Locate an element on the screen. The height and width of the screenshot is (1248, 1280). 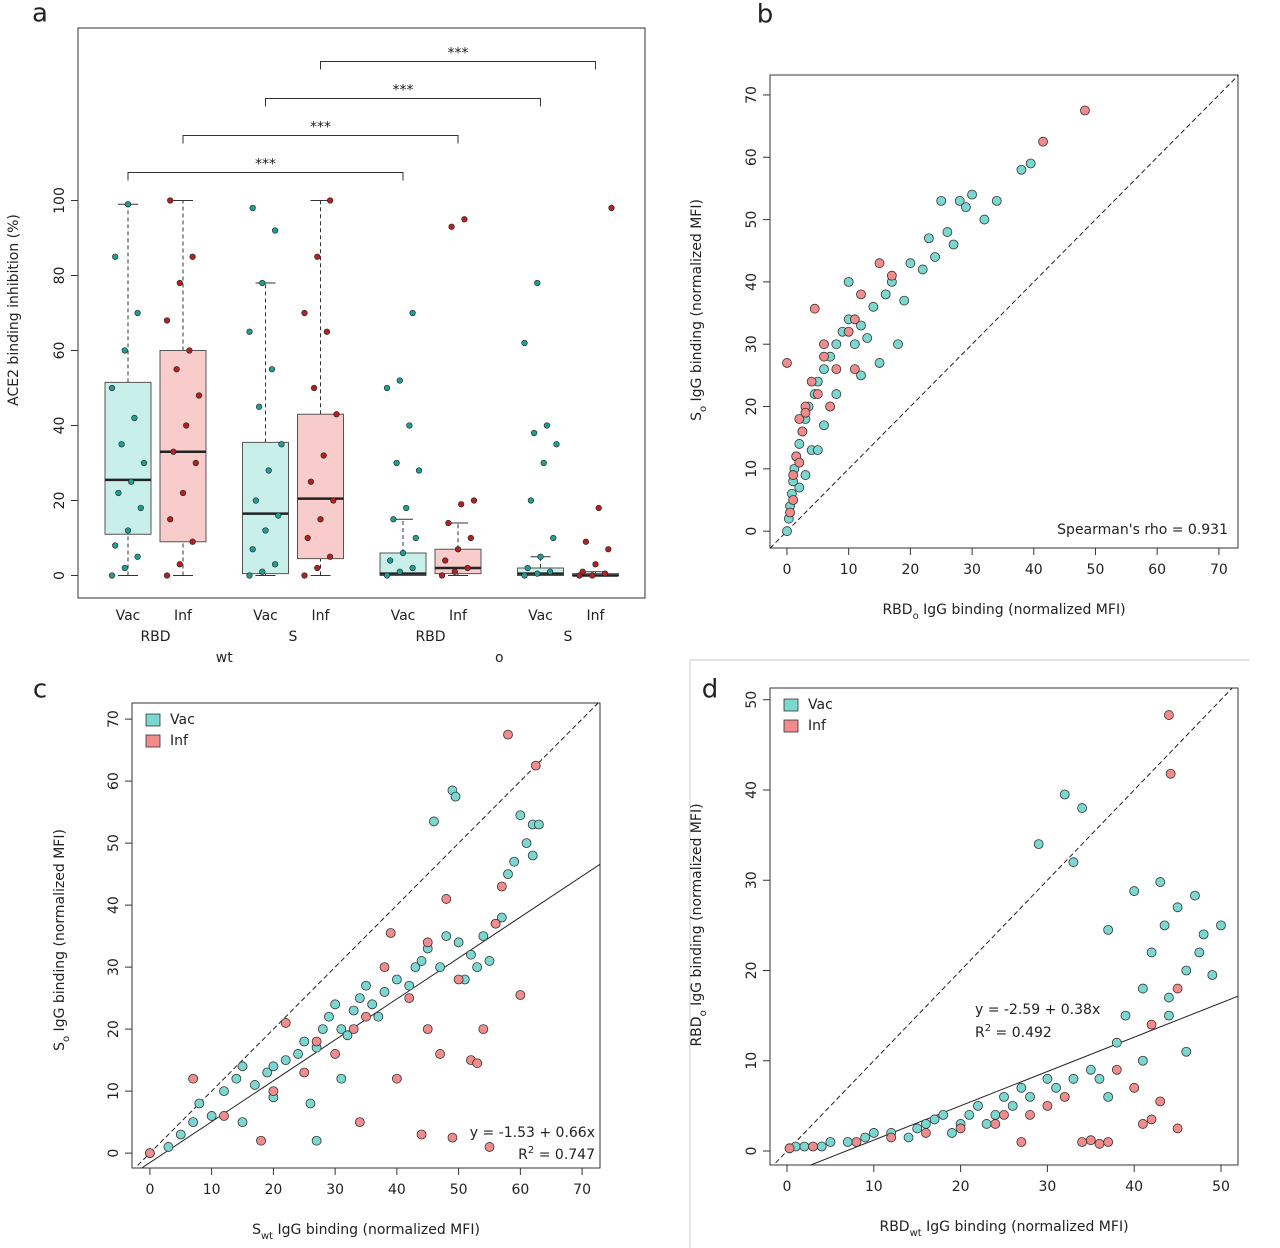
y-tick-label: 80 is located at coordinates (60, 276).